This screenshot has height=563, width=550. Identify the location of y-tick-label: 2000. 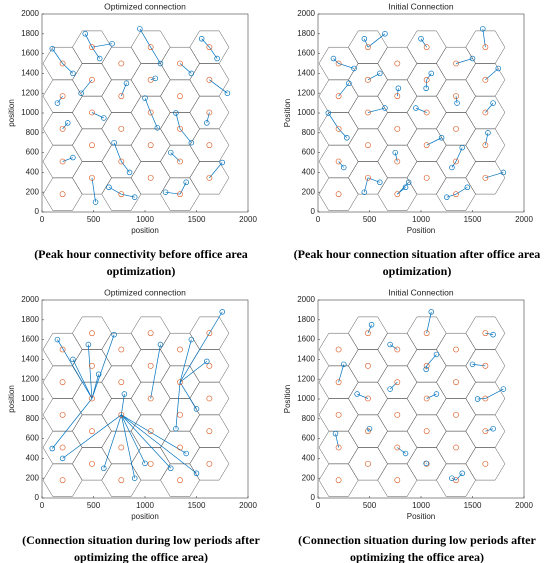
(306, 299).